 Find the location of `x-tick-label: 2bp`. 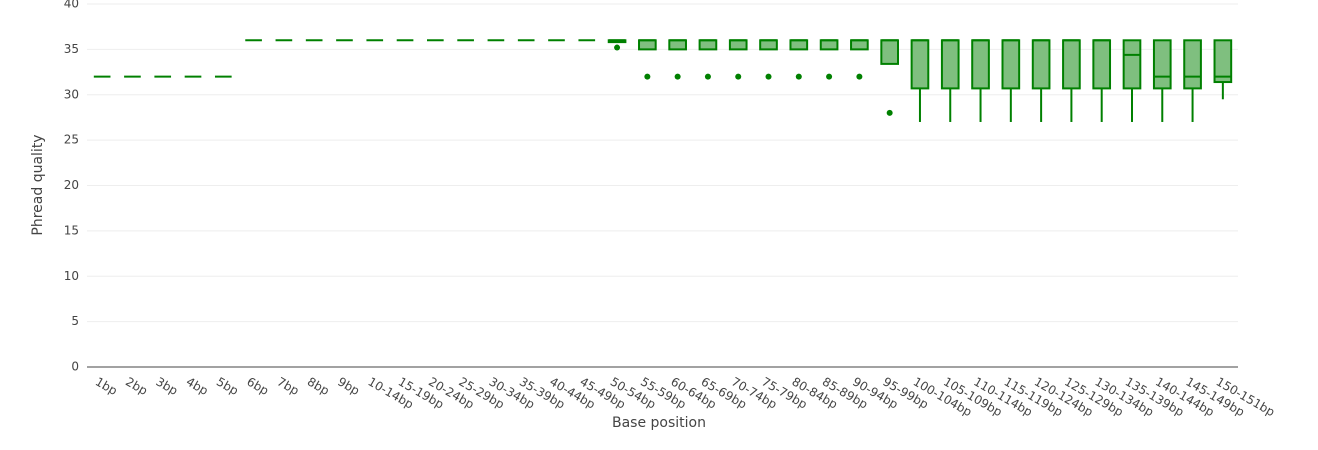

x-tick-label: 2bp is located at coordinates (136, 387).